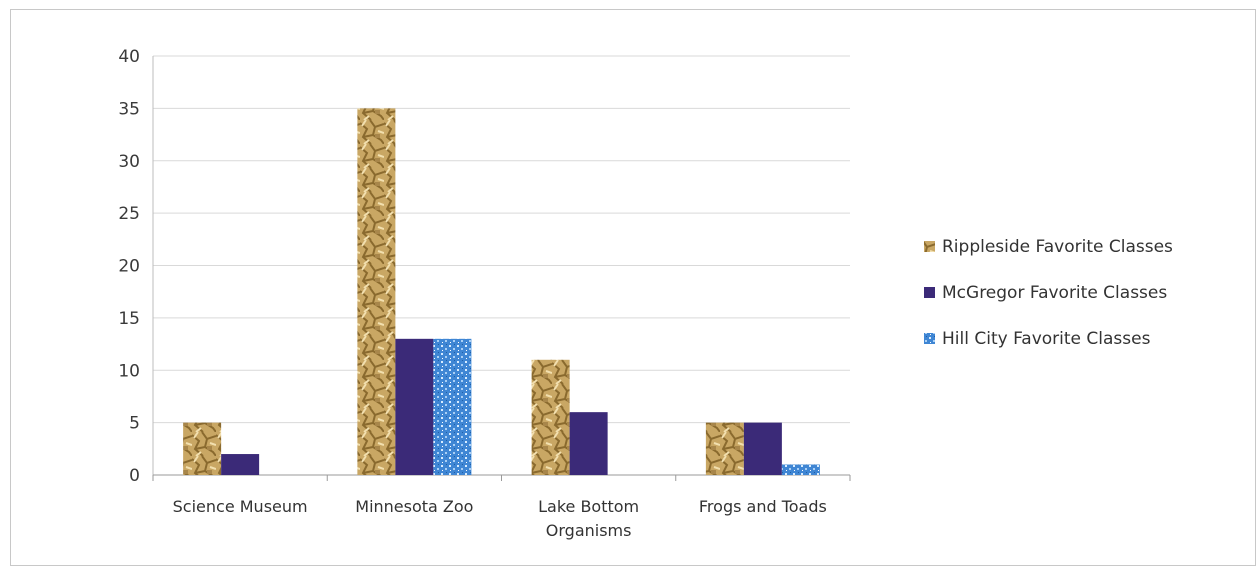  Describe the element at coordinates (763, 506) in the screenshot. I see `x-category-label: Frogs and Toads` at that location.